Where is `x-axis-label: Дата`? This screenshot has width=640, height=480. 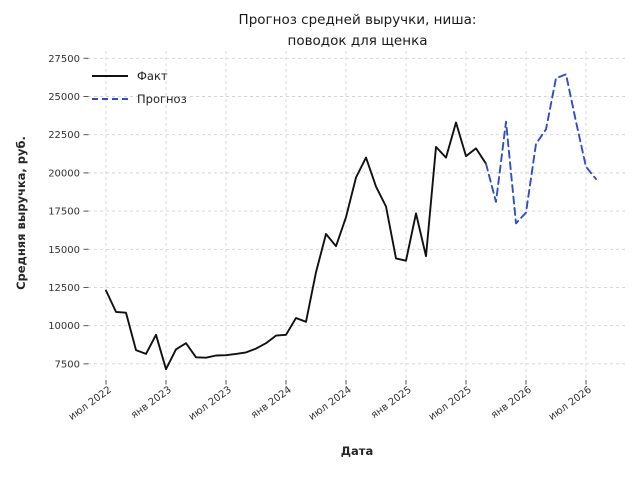 x-axis-label: Дата is located at coordinates (357, 451).